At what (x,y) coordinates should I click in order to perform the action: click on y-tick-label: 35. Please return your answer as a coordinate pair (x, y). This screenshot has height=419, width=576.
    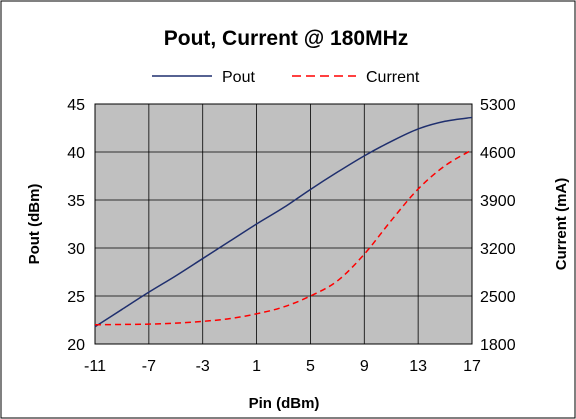
    Looking at the image, I should click on (76, 201).